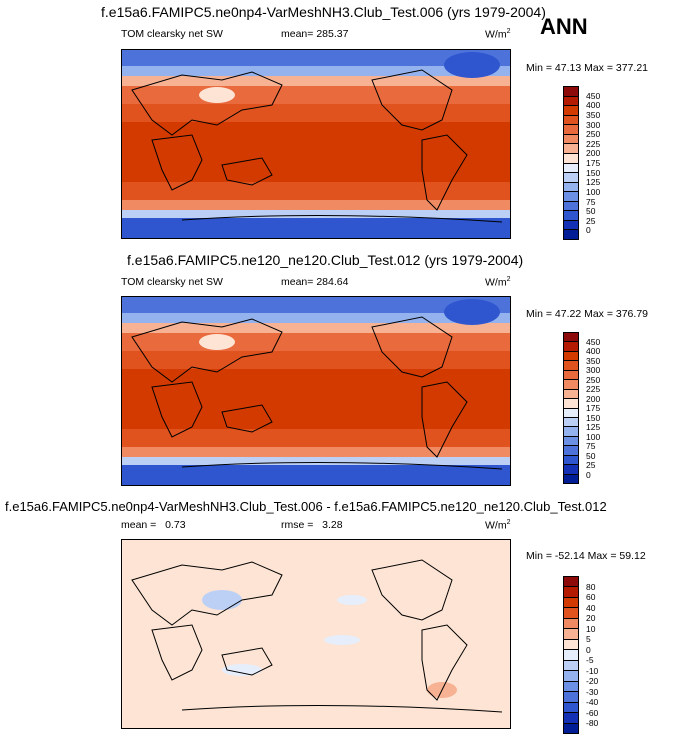 The height and width of the screenshot is (743, 690). Describe the element at coordinates (591, 607) in the screenshot. I see `colorbar-tick-label: 40` at that location.